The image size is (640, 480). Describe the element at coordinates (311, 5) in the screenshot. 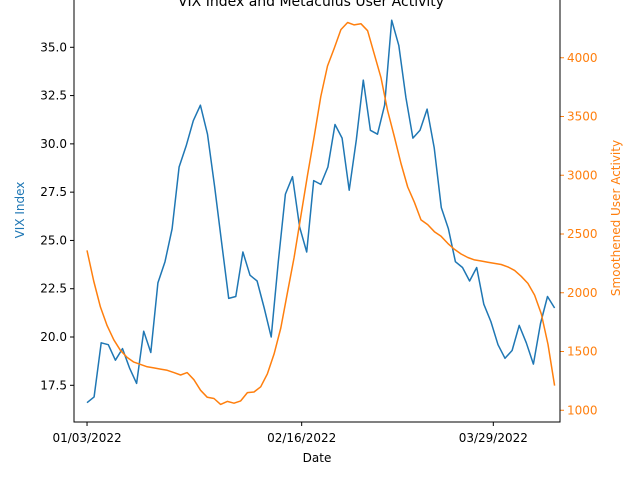

I see `chart-title: VIX Index and Metaculus User Activity` at that location.